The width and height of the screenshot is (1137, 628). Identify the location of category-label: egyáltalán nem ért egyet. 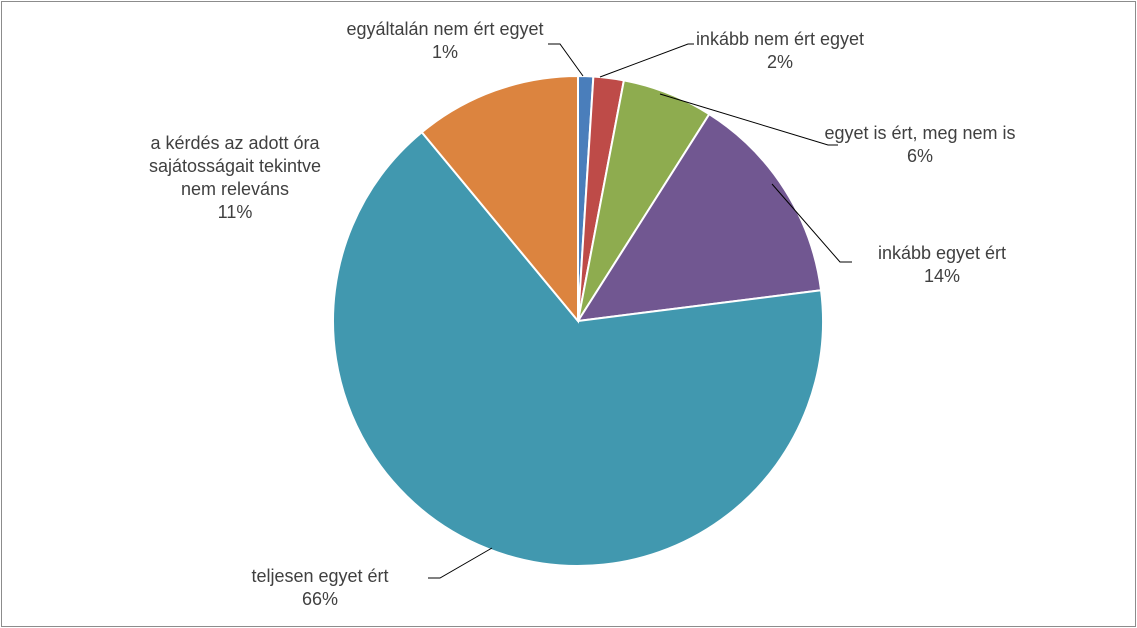
(445, 29).